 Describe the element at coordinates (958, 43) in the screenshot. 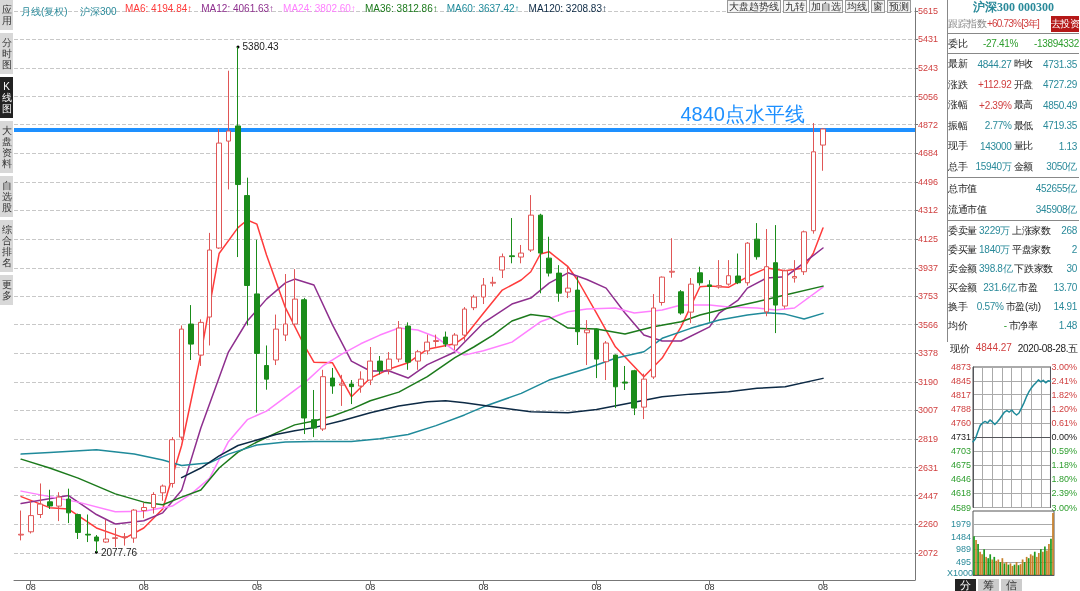

I see `text: 委比` at that location.